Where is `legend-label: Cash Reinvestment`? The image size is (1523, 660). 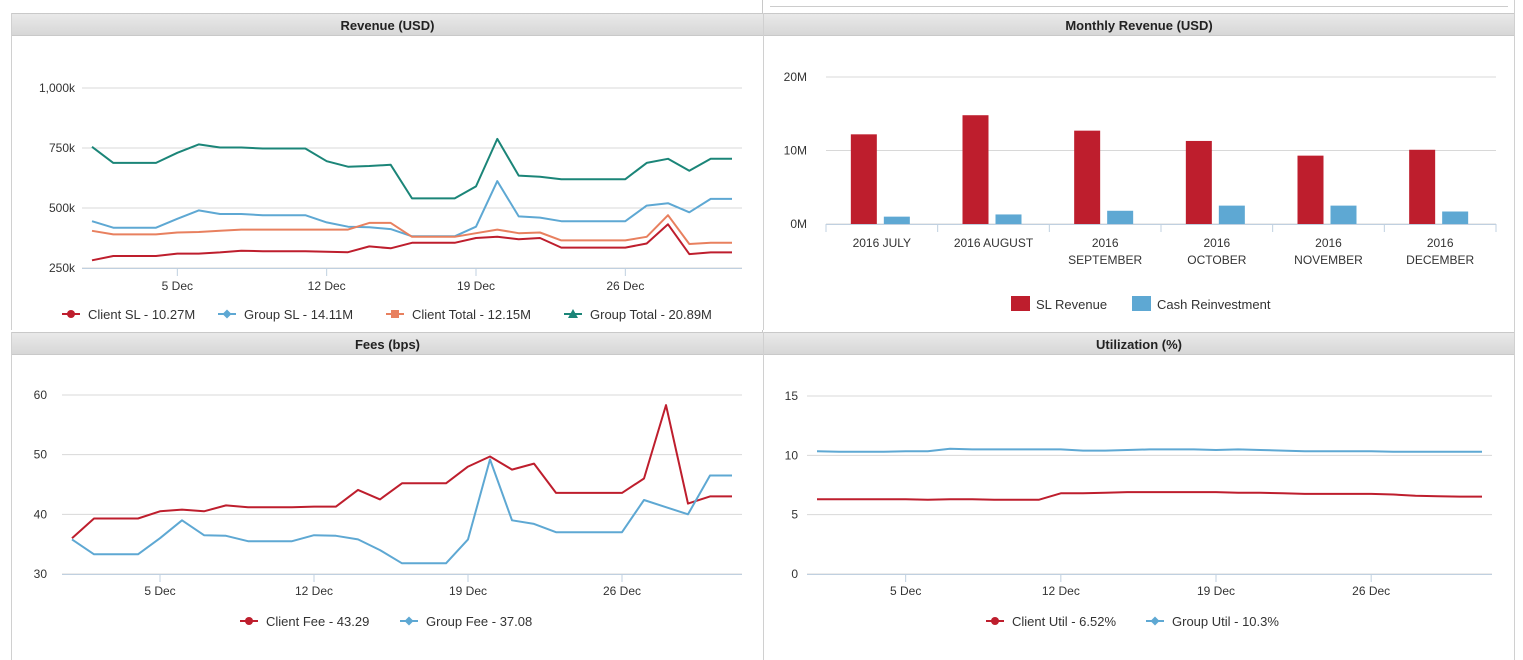 legend-label: Cash Reinvestment is located at coordinates (1214, 304).